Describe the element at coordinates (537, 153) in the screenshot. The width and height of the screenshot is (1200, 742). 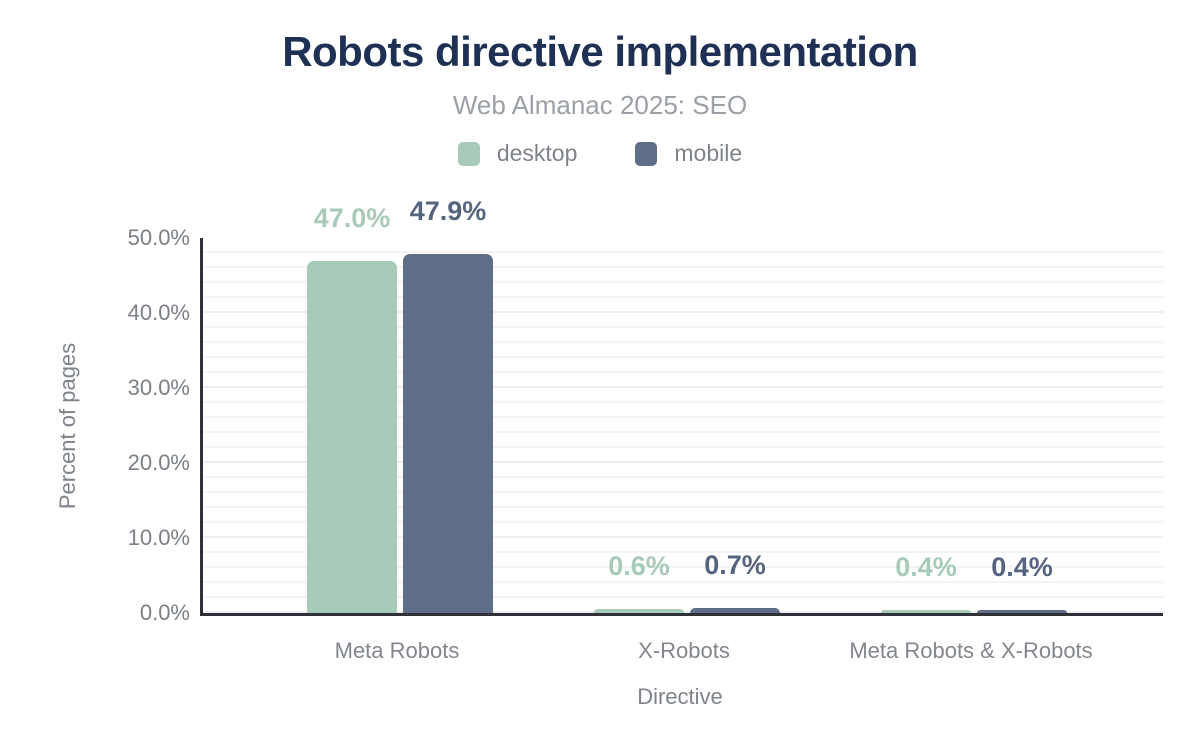
I see `legend-label-desktop: desktop` at that location.